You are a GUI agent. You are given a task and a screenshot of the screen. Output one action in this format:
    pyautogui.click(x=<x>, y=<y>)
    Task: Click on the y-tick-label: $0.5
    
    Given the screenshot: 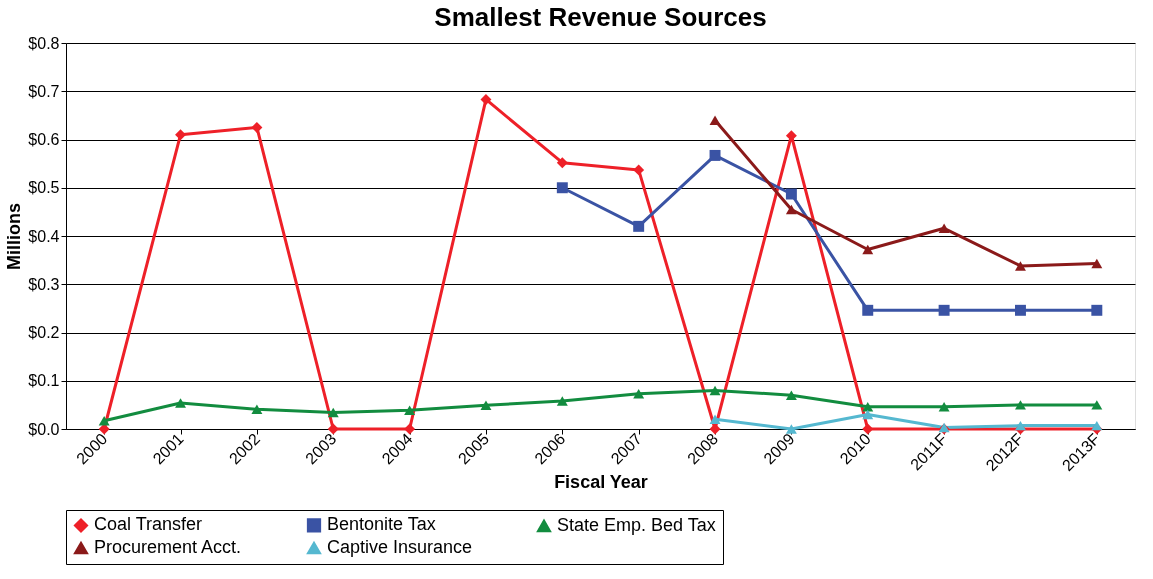 What is the action you would take?
    pyautogui.click(x=44, y=188)
    